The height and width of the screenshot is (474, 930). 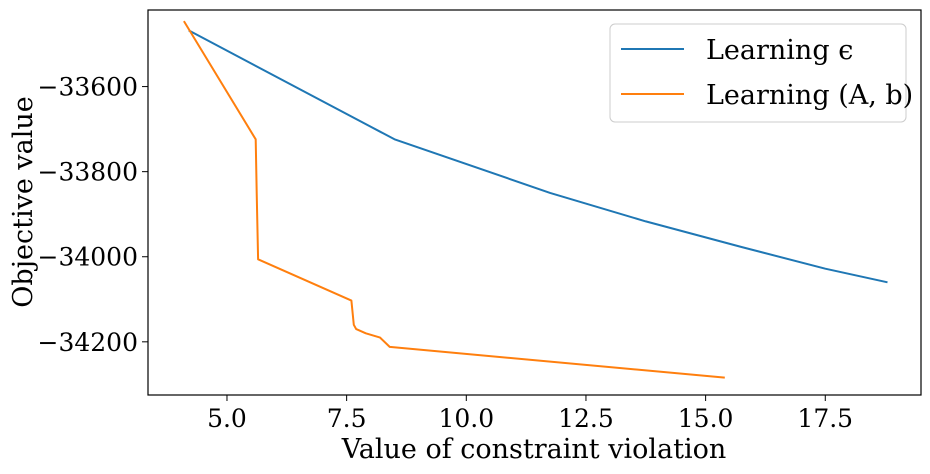 I want to click on x-tick-label: 12.5, so click(x=586, y=418).